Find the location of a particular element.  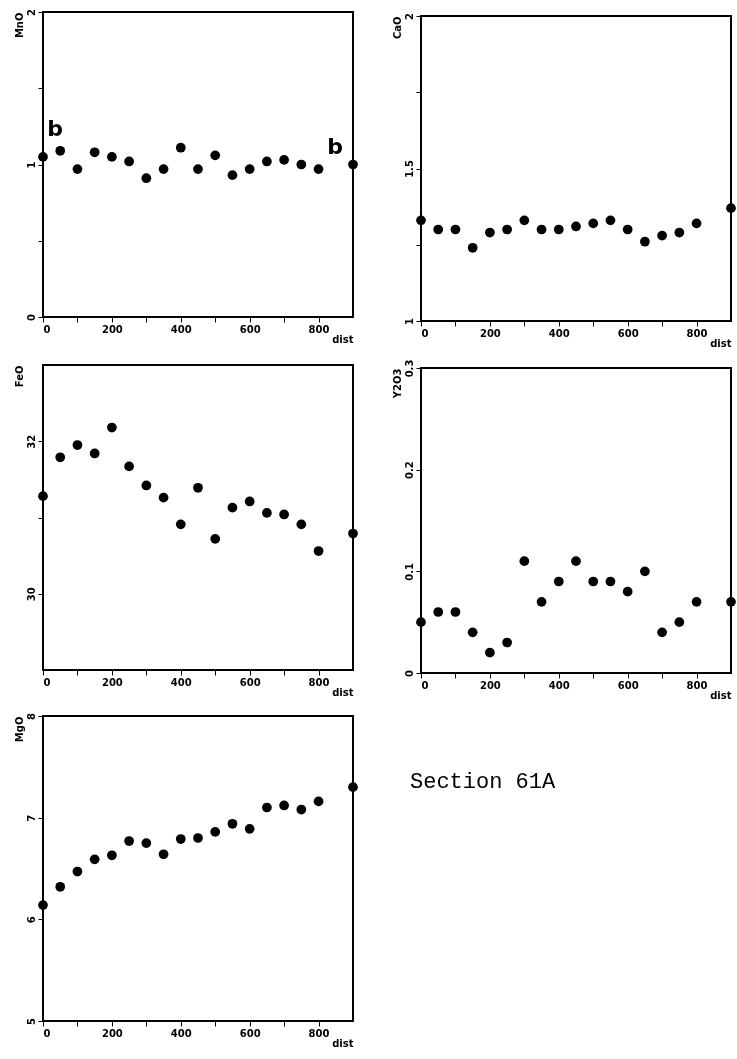

y-tick-label: 5 is located at coordinates (31, 1021).